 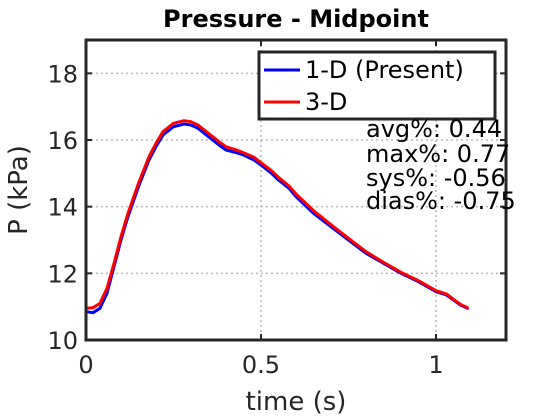 I want to click on x-tick-label: 0.5, so click(x=261, y=365).